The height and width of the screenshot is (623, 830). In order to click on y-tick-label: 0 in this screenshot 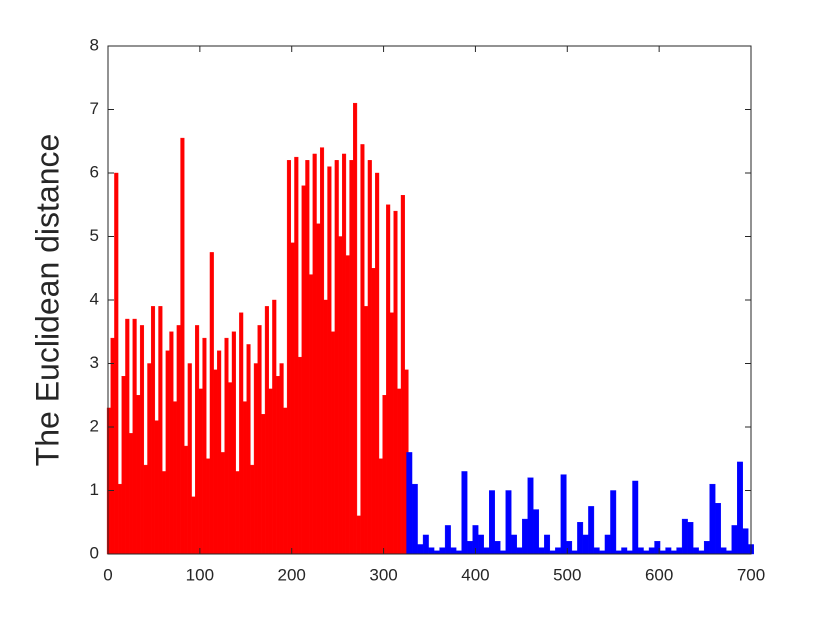, I will do `click(94, 552)`.